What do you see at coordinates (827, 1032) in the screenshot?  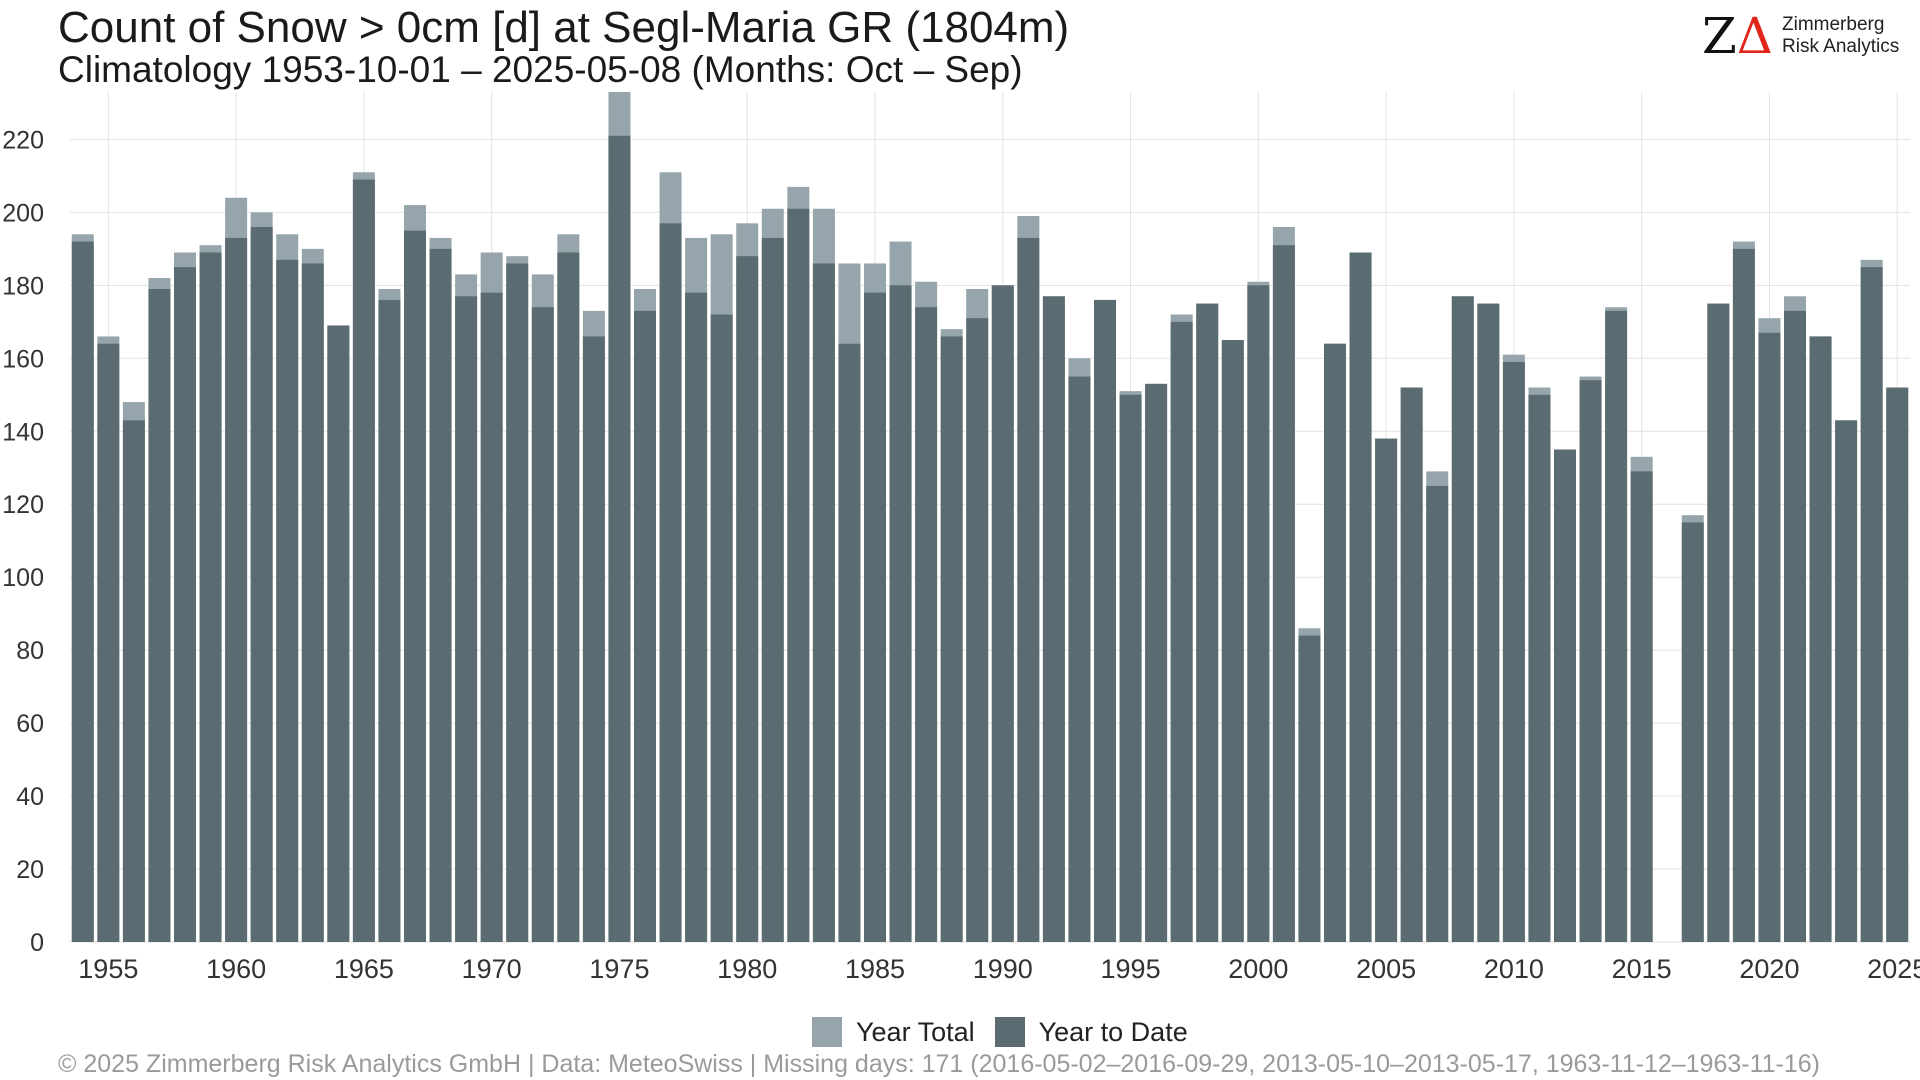 I see `legend-swatch-year-total` at bounding box center [827, 1032].